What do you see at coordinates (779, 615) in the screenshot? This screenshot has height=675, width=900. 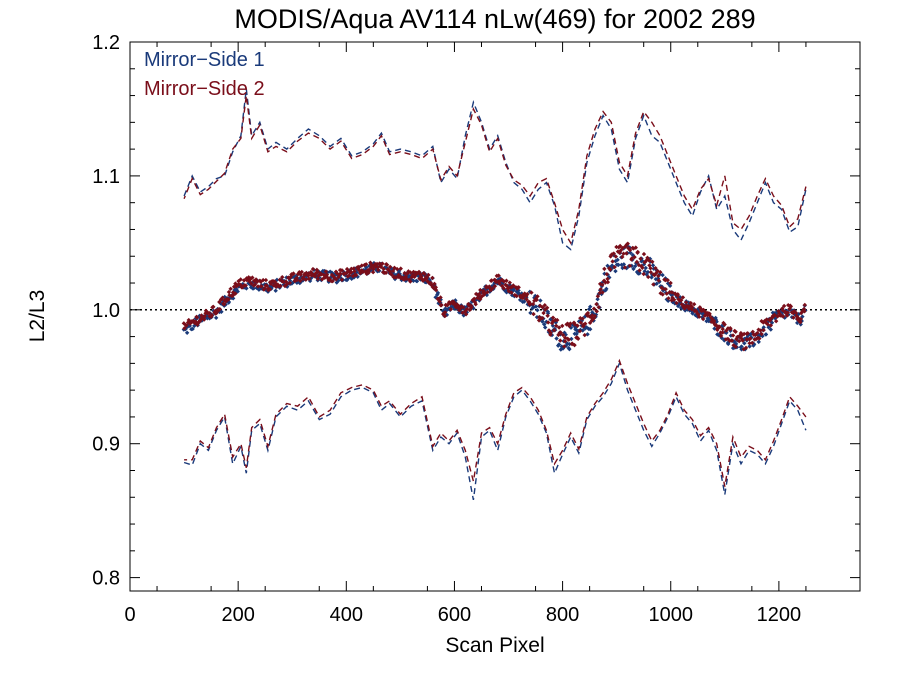 I see `x-tick-label: 1200` at bounding box center [779, 615].